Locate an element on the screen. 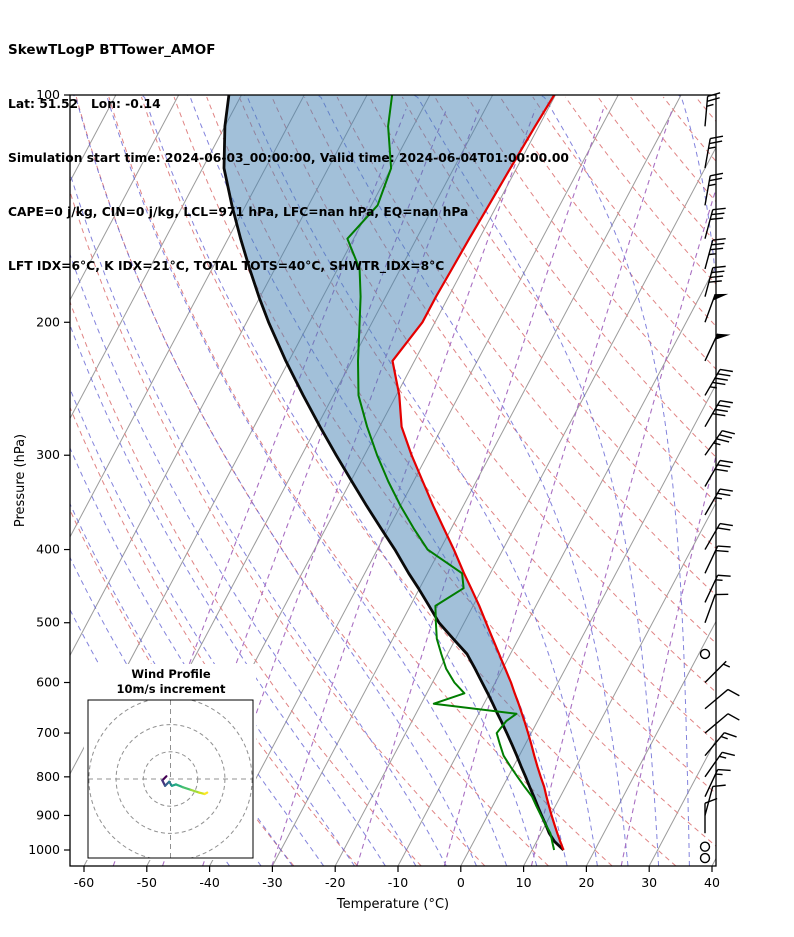 The image size is (794, 937). hodograph-frame is located at coordinates (170, 779).